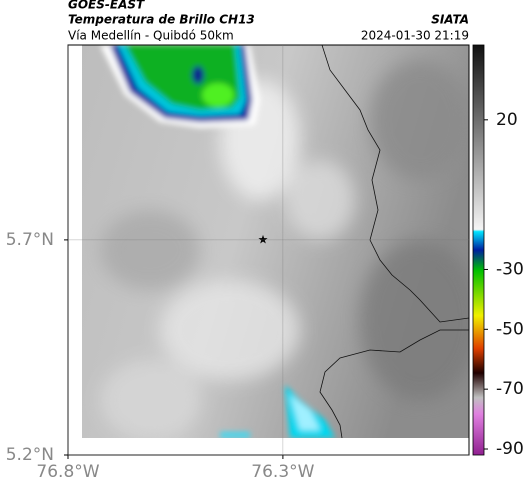 The width and height of the screenshot is (526, 495). Describe the element at coordinates (161, 20) in the screenshot. I see `subtitle: Temperatura de Brillo CH13` at that location.